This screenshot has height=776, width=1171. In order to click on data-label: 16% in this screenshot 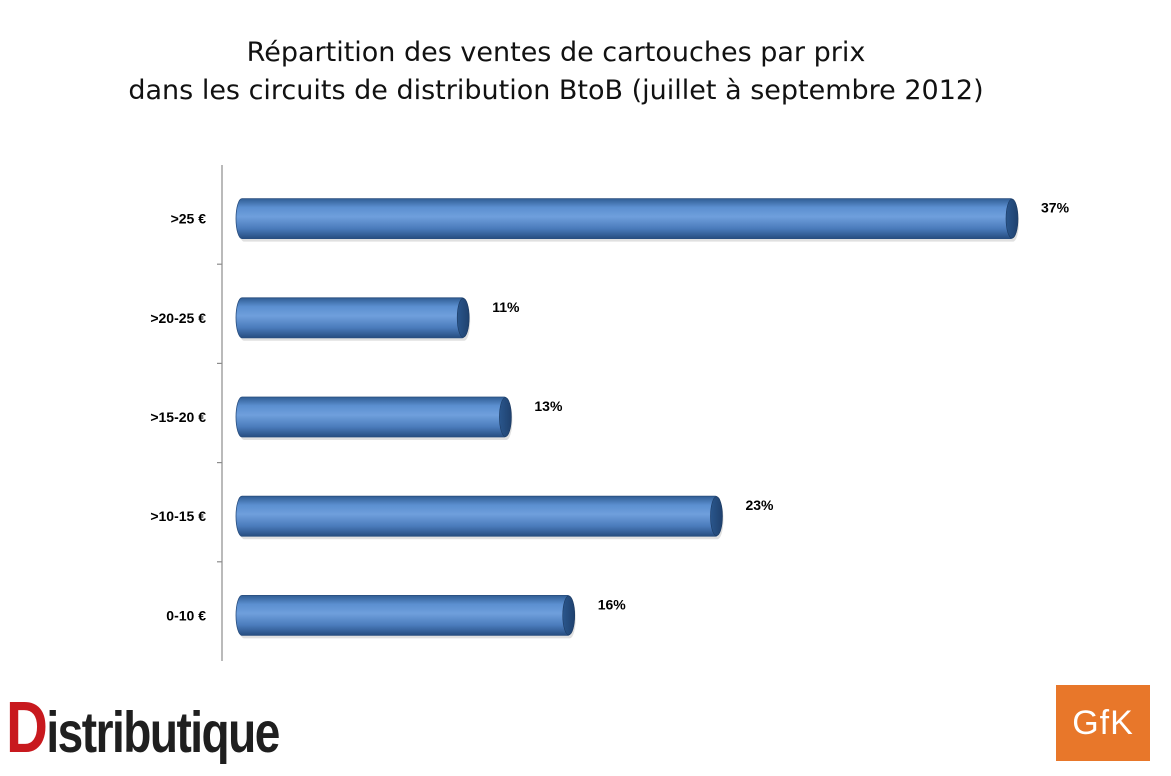, I will do `click(612, 604)`.